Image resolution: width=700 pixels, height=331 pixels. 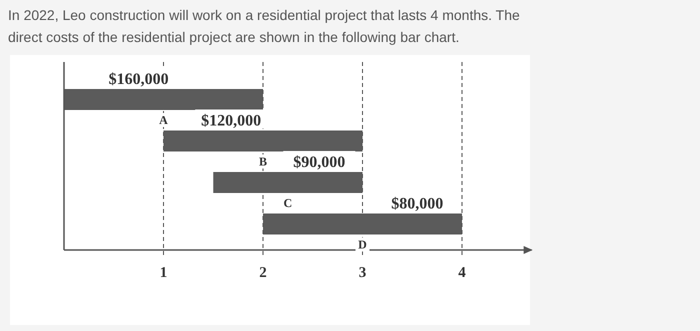 What do you see at coordinates (263, 161) in the screenshot?
I see `annotation: B` at bounding box center [263, 161].